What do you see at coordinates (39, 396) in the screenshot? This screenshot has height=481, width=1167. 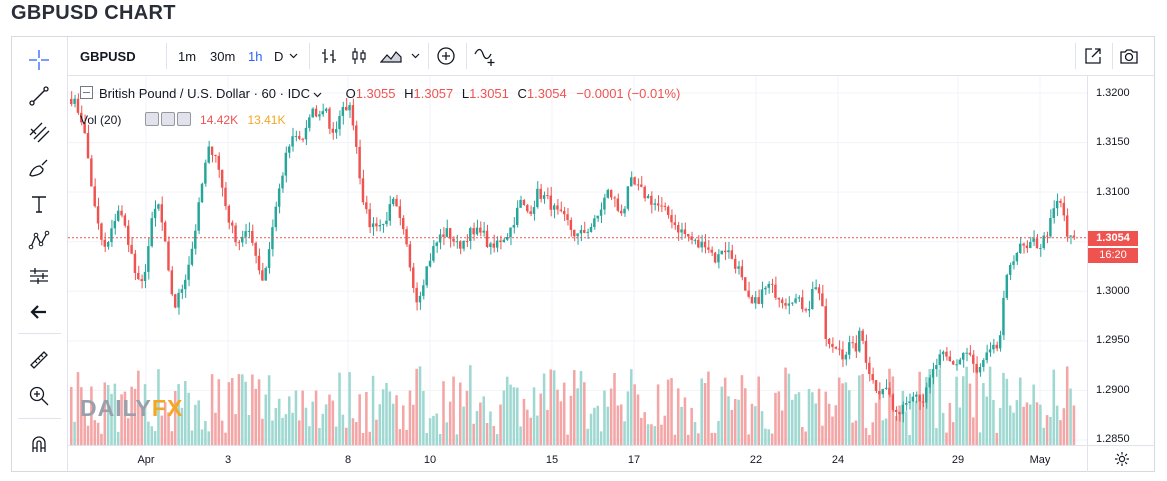 I see `zoom-in-icon` at bounding box center [39, 396].